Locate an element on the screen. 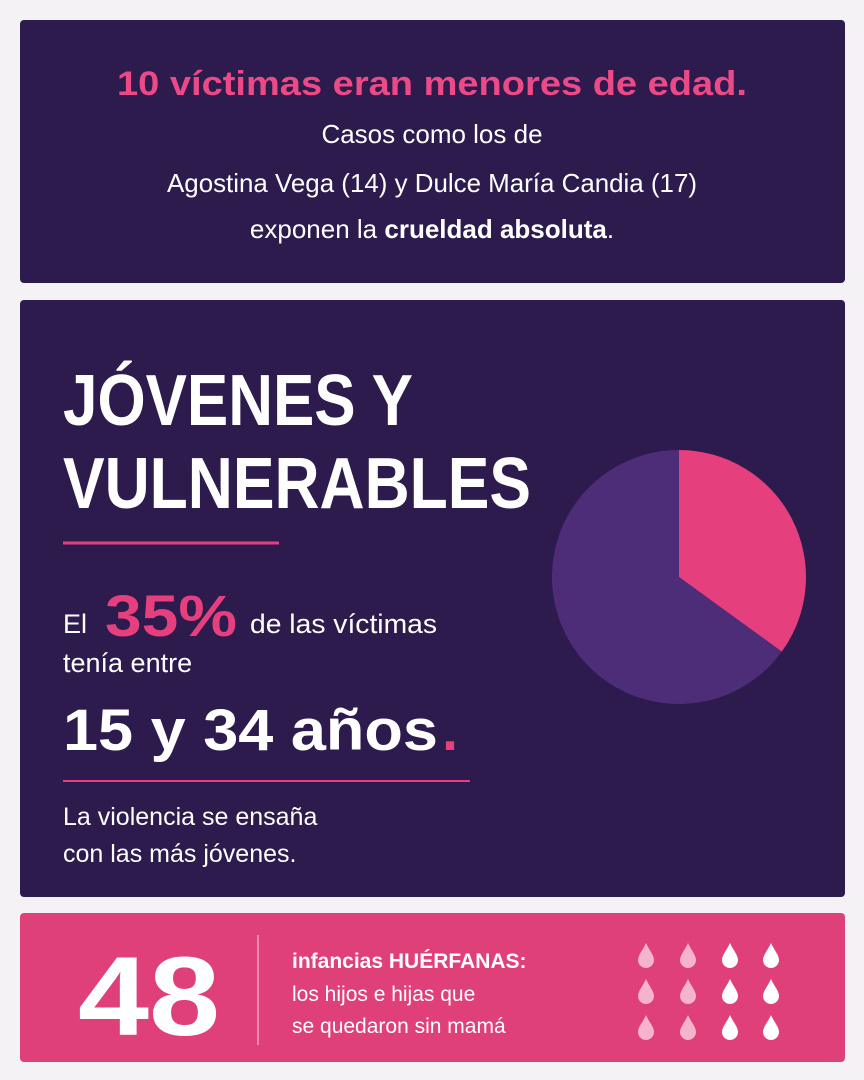 Image resolution: width=864 pixels, height=1080 pixels. footer-box is located at coordinates (432, 987).